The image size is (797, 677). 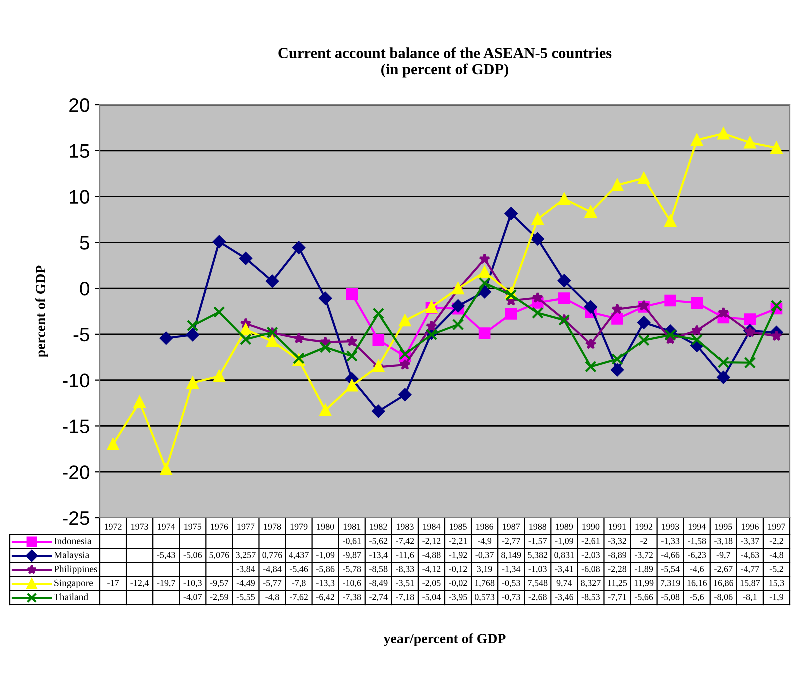 What do you see at coordinates (750, 598) in the screenshot?
I see `data-label: -8,1` at bounding box center [750, 598].